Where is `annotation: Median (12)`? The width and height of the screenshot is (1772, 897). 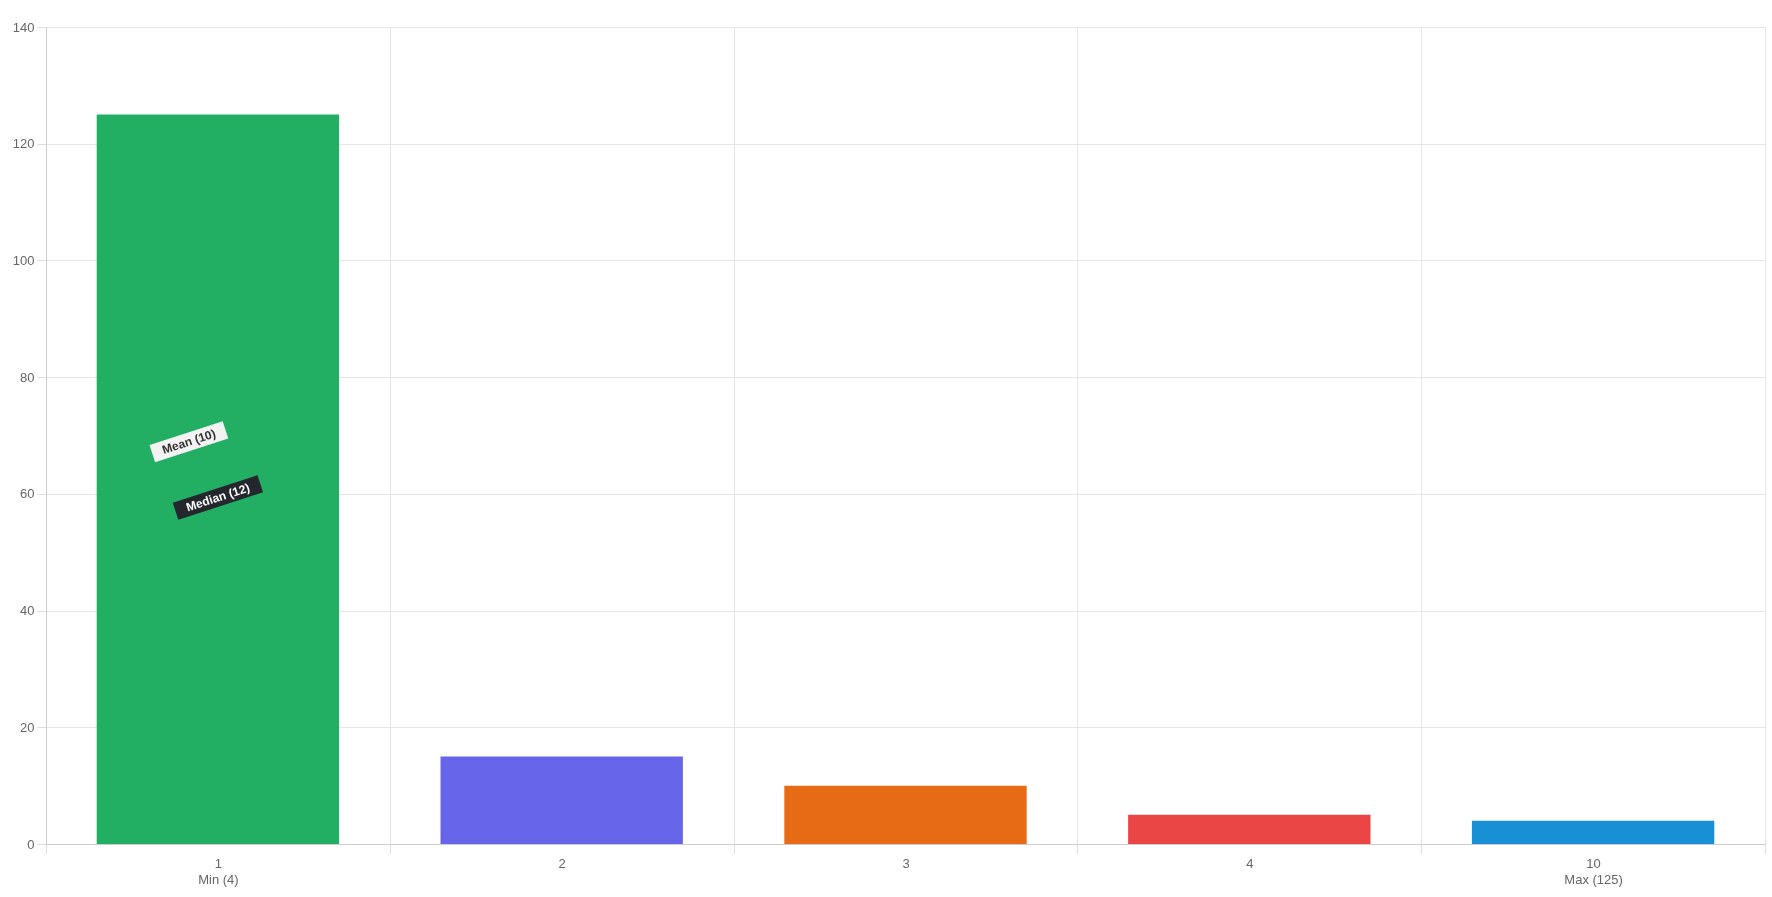
annotation: Median (12) is located at coordinates (218, 497).